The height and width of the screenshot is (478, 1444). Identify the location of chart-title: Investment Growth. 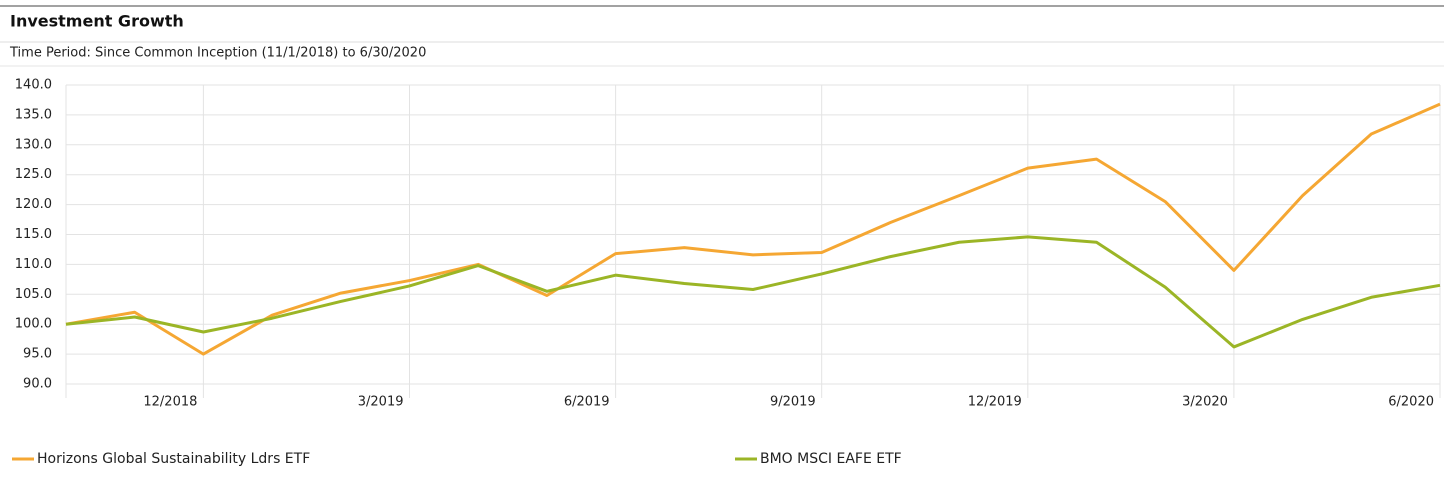
(97, 21).